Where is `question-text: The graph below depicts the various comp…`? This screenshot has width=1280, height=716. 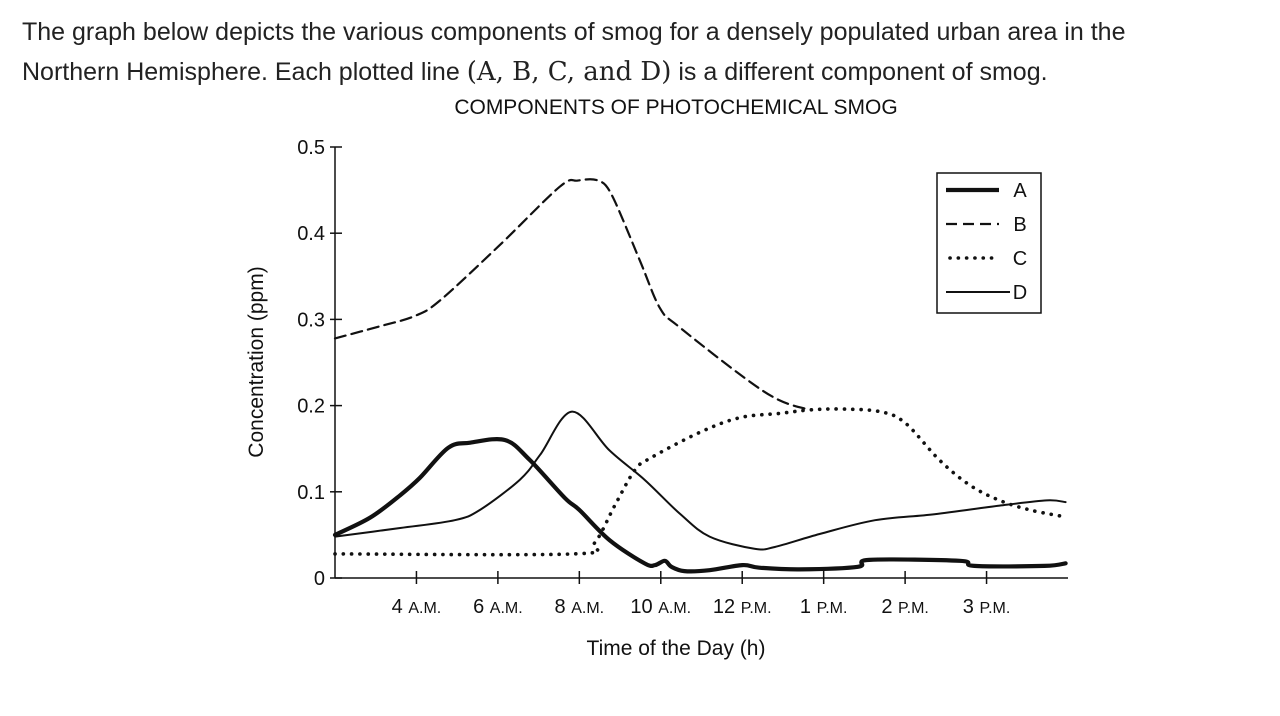 question-text: The graph below depicts the various comp… is located at coordinates (647, 52).